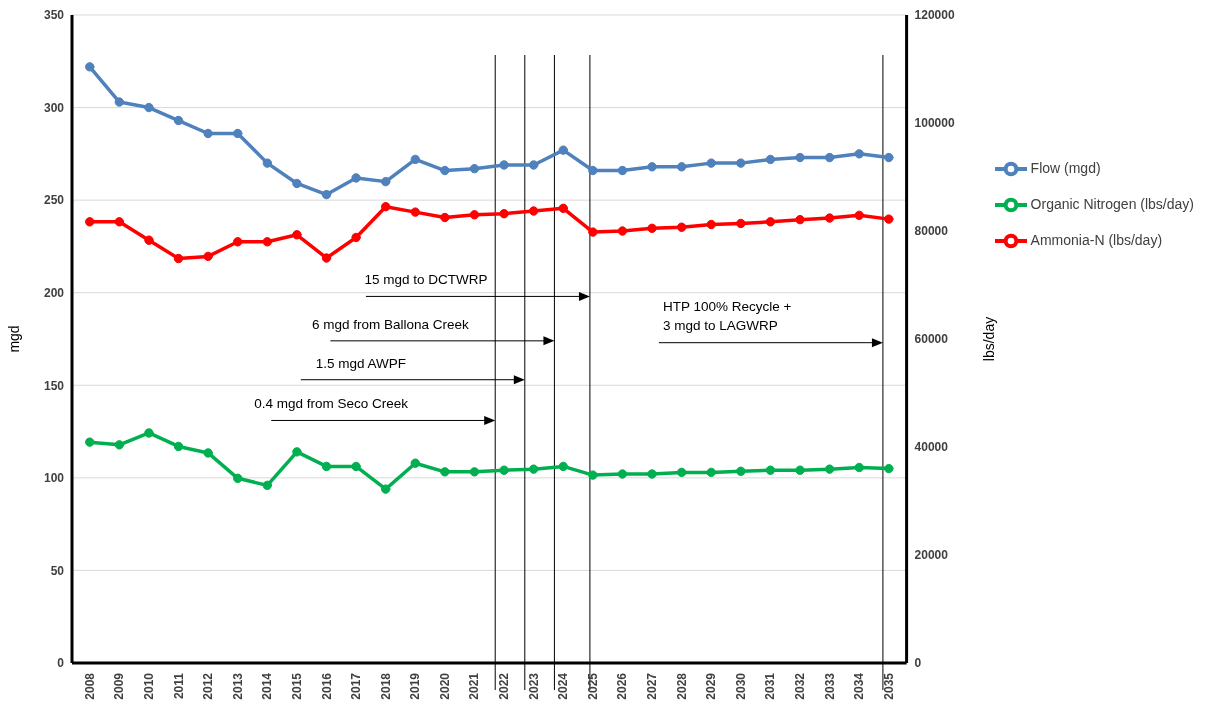  What do you see at coordinates (711, 686) in the screenshot?
I see `x-tick-label: 2029` at bounding box center [711, 686].